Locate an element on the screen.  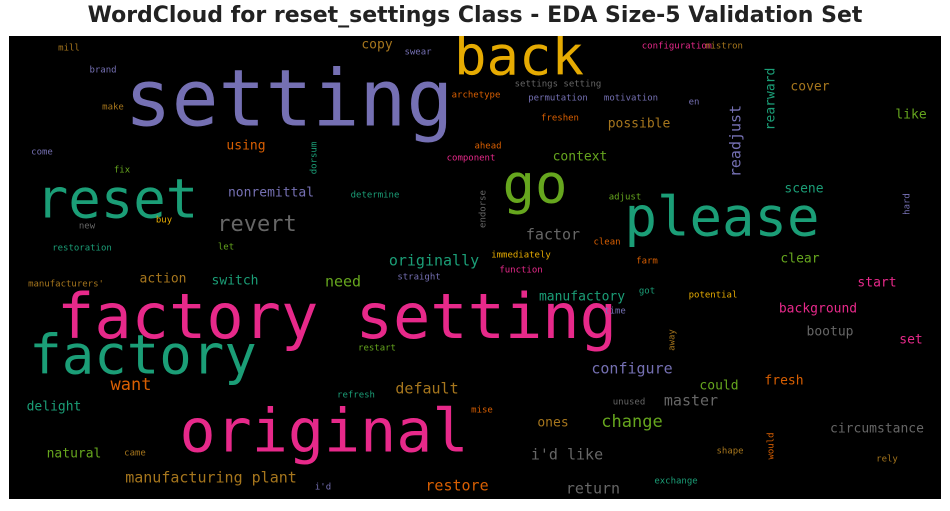
word-30: context is located at coordinates (580, 157).